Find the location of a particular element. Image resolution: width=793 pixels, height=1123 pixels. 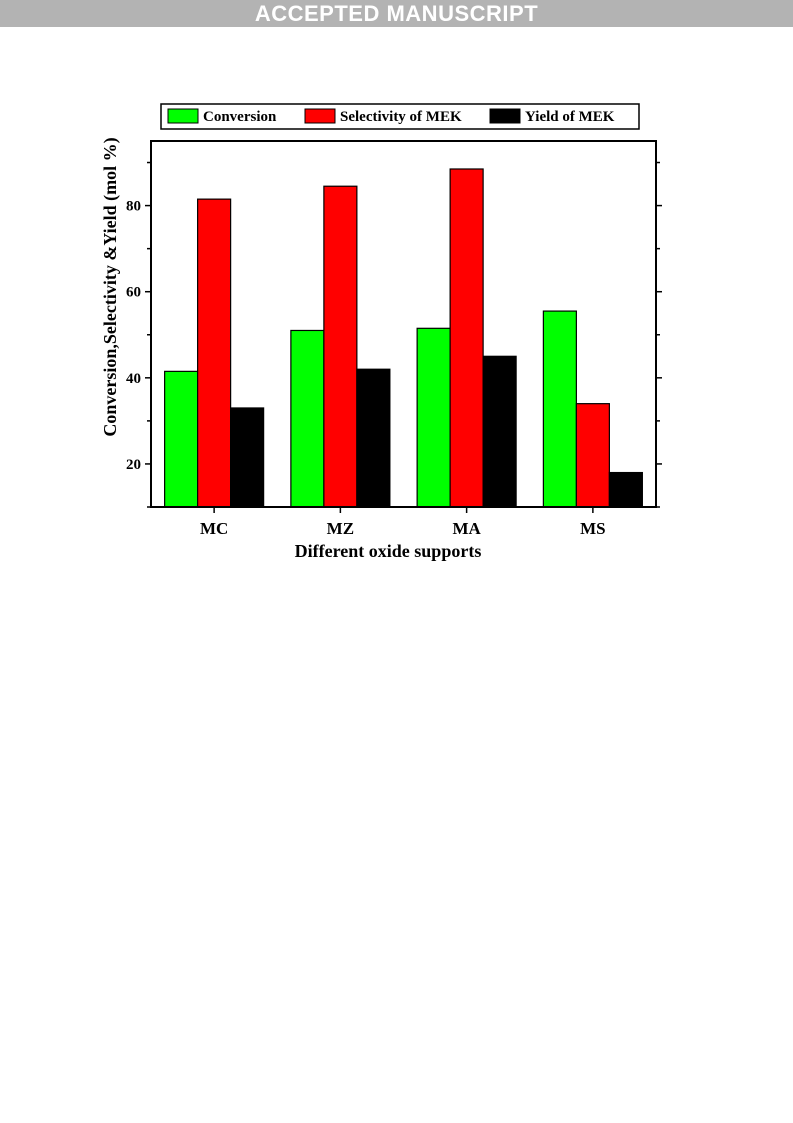

bar-ma-yield-of-mek is located at coordinates (499, 431).